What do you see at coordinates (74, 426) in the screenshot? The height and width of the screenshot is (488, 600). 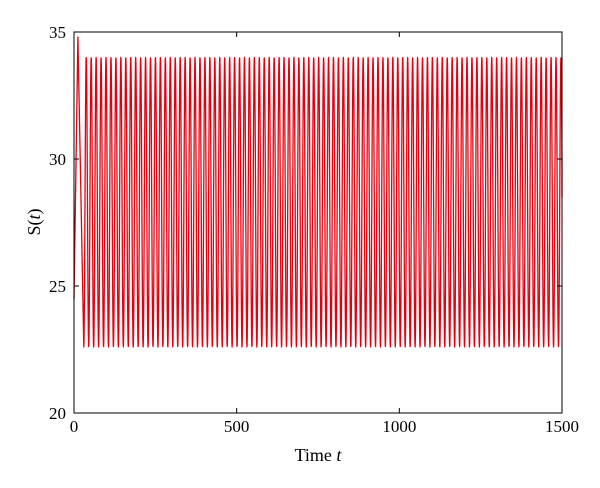 I see `x-tick-label: 0` at bounding box center [74, 426].